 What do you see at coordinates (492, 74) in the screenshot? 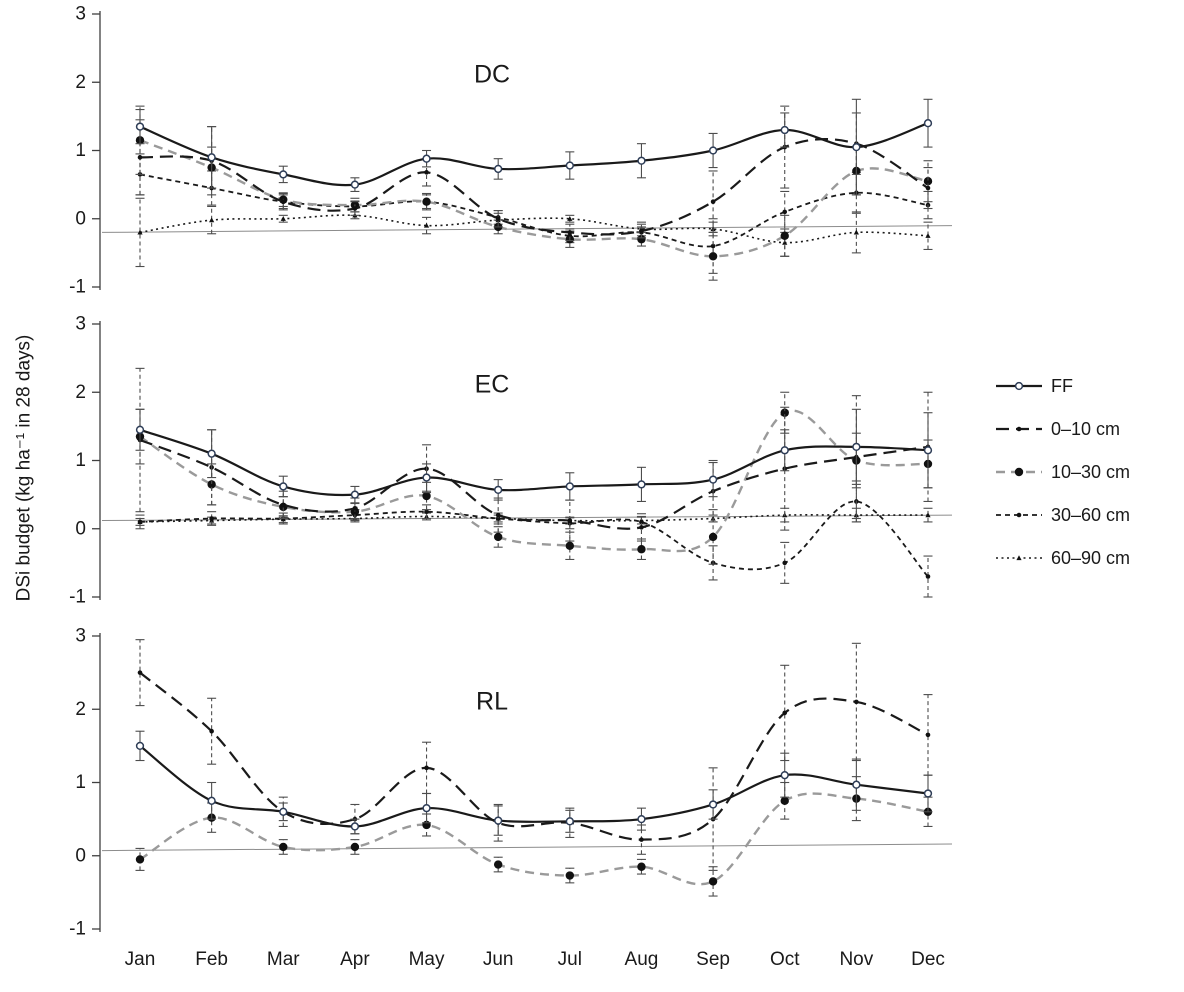
I see `panel-title: DC` at bounding box center [492, 74].